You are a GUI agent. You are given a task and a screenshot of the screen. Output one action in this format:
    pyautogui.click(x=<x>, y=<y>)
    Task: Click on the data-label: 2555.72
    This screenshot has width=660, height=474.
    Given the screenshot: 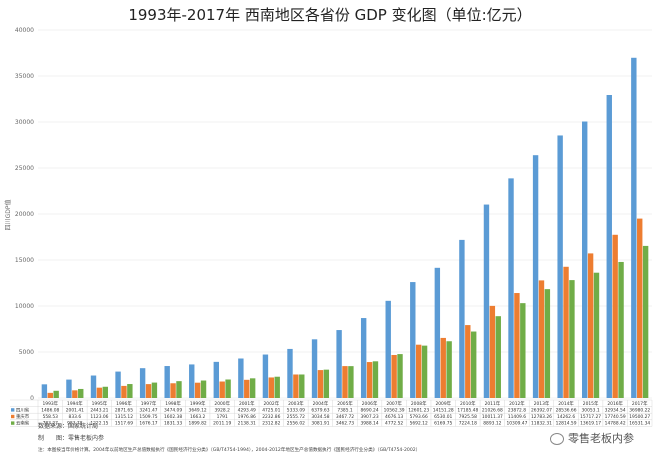 What is the action you would take?
    pyautogui.click(x=296, y=417)
    